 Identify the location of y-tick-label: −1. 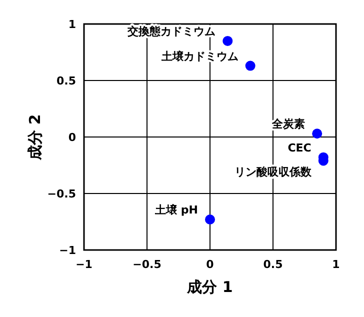
(67, 250).